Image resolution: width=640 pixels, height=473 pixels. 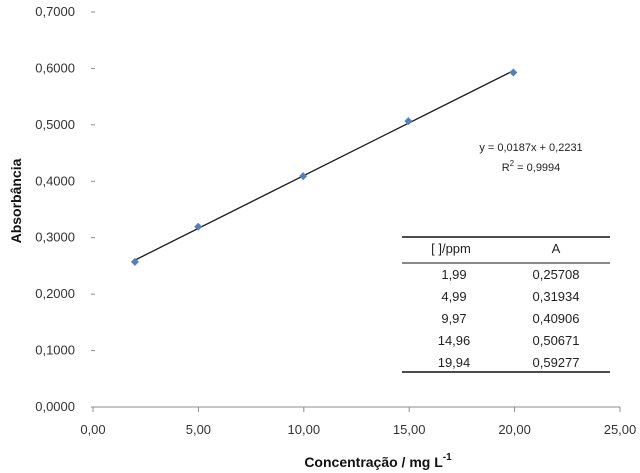 I want to click on r-squared-value: = 0,9994, so click(x=537, y=168).